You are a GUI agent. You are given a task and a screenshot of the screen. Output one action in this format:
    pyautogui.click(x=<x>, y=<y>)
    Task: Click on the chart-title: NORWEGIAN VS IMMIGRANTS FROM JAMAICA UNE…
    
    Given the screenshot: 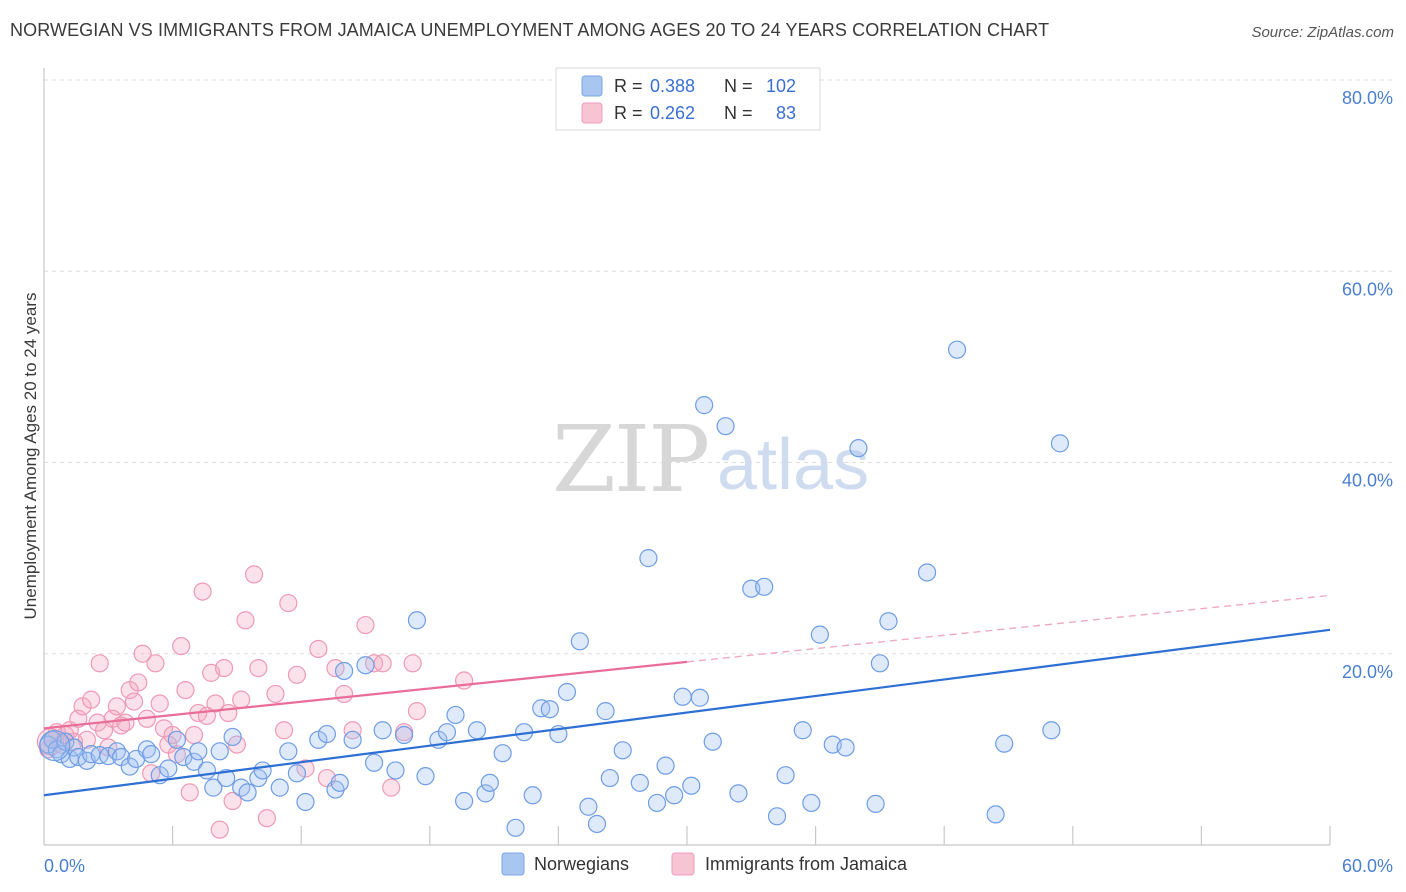 What is the action you would take?
    pyautogui.click(x=530, y=30)
    